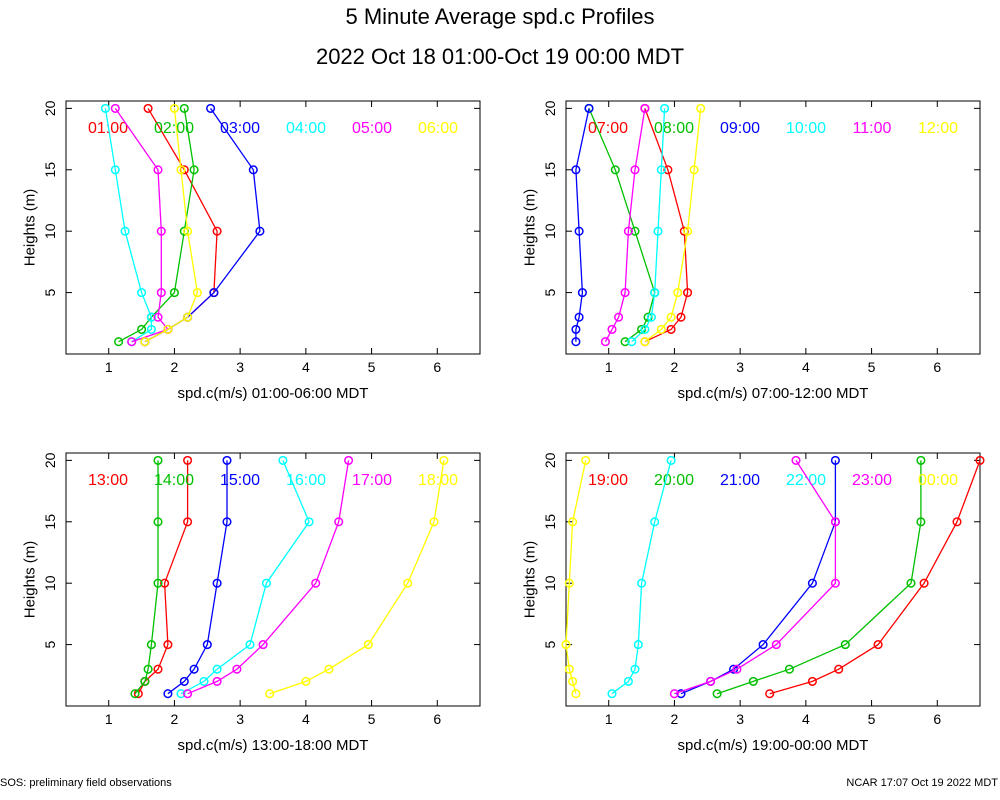 This screenshot has height=800, width=1000. What do you see at coordinates (306, 367) in the screenshot?
I see `x-tick-label: 4` at bounding box center [306, 367].